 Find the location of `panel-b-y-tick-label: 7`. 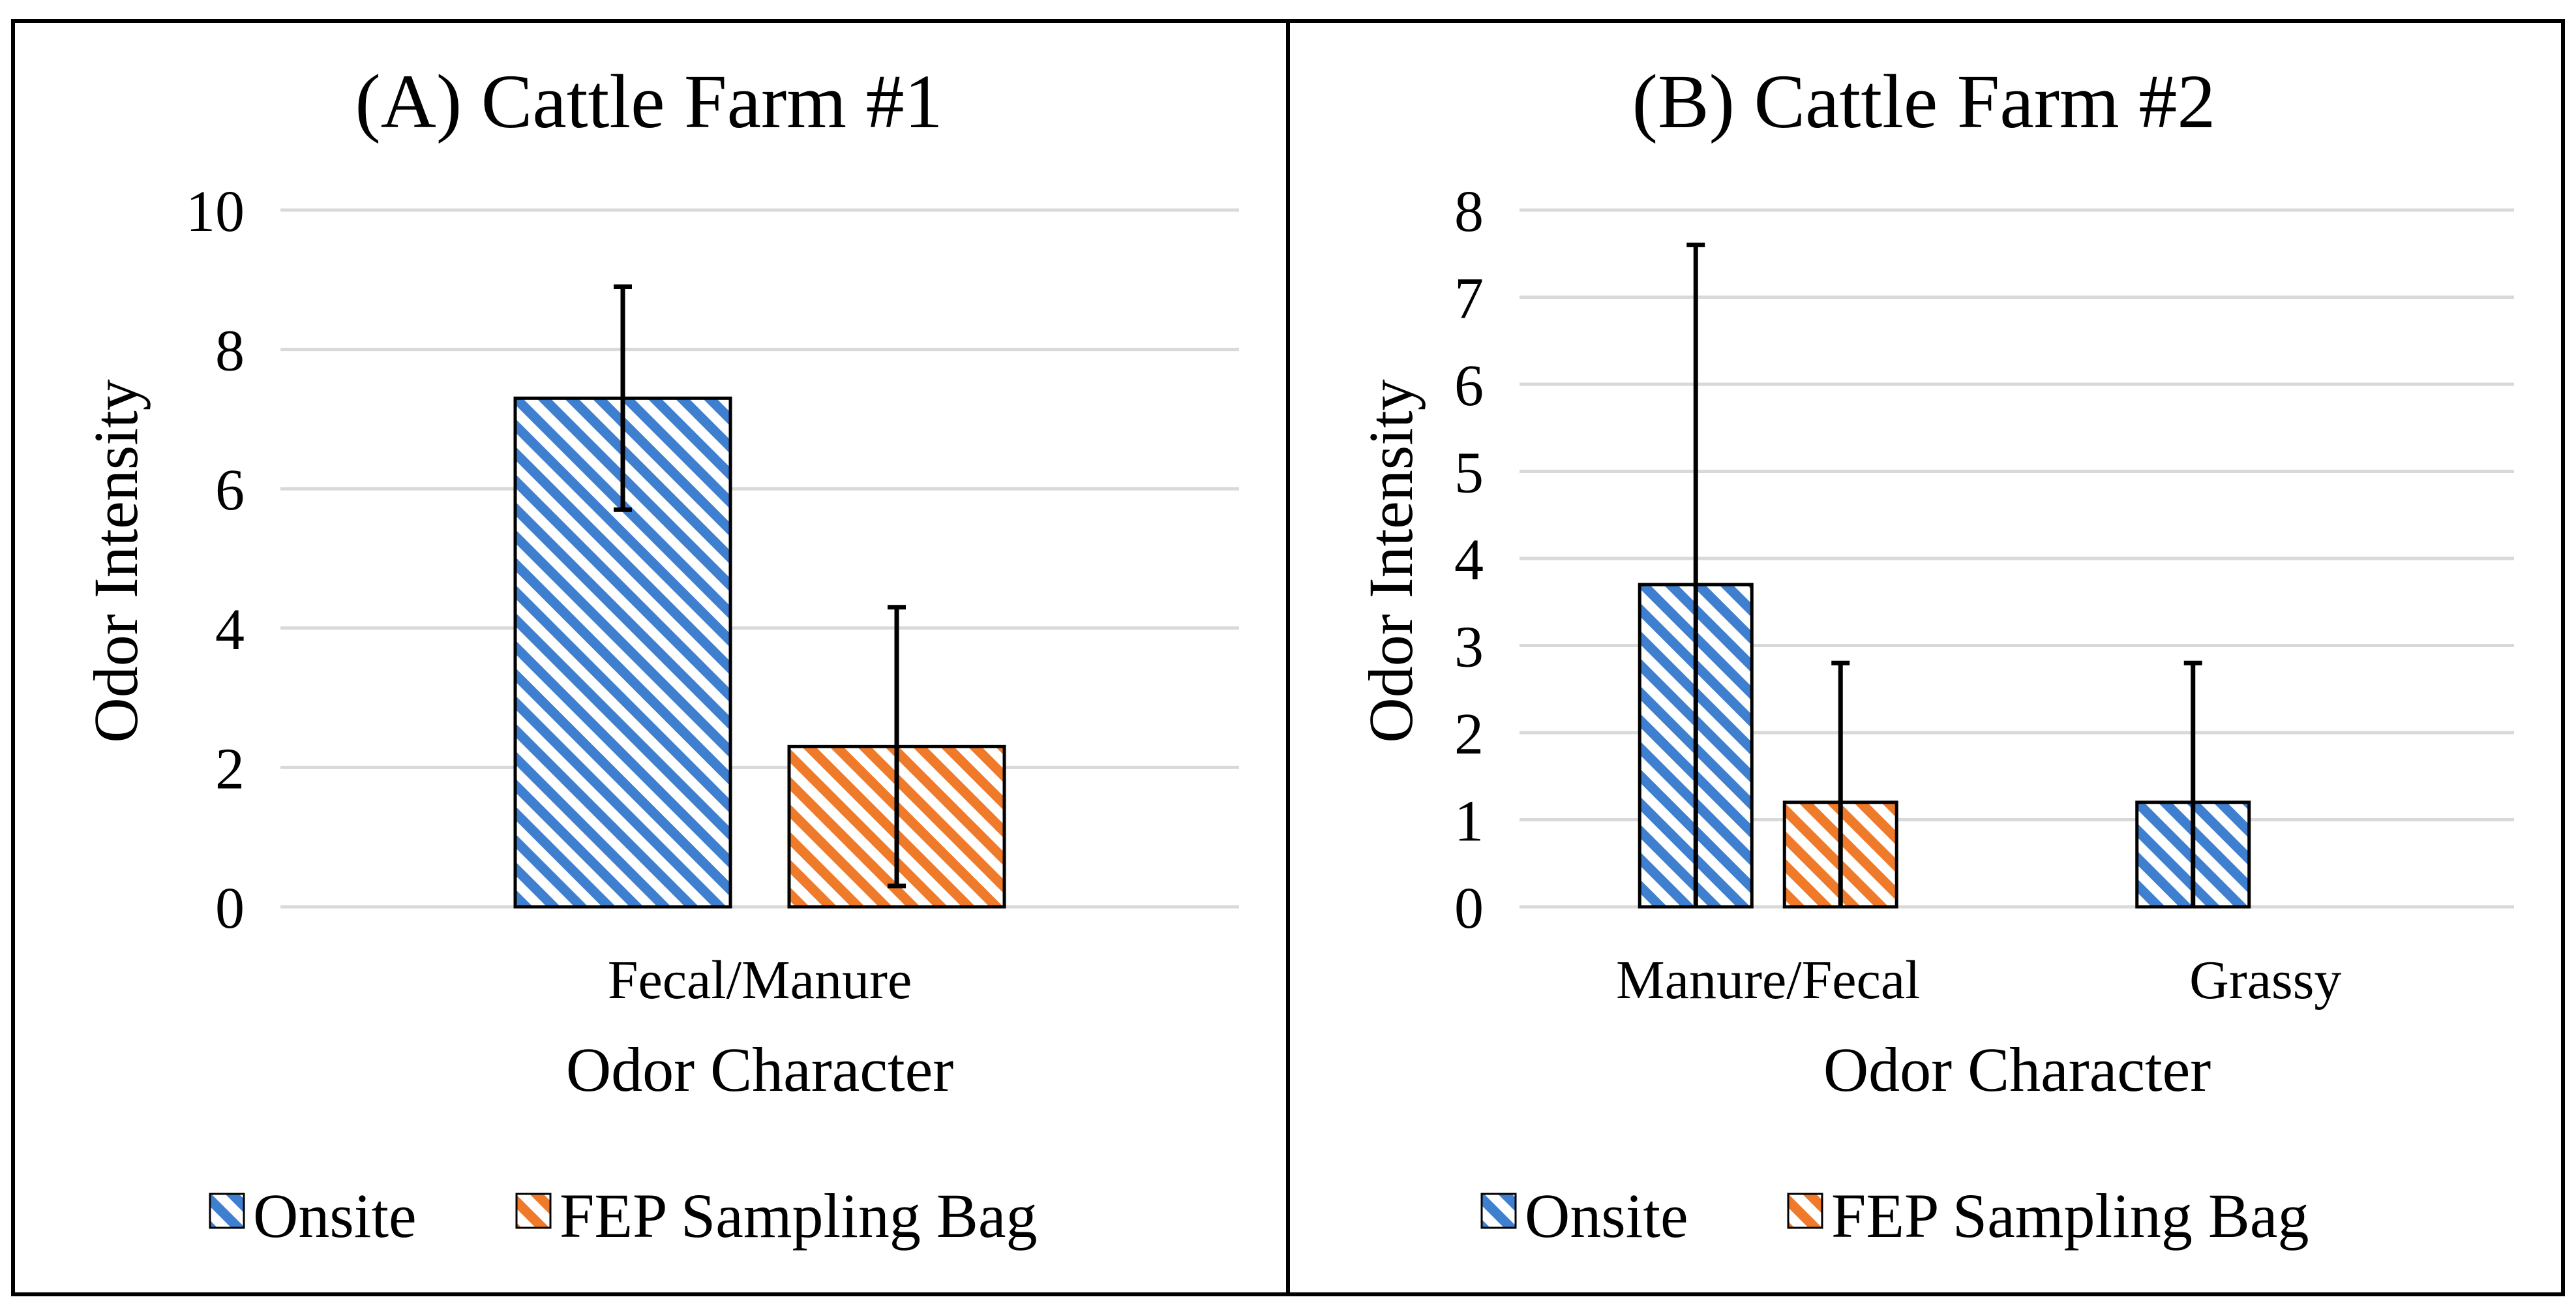

panel-b-y-tick-label: 7 is located at coordinates (1469, 299).